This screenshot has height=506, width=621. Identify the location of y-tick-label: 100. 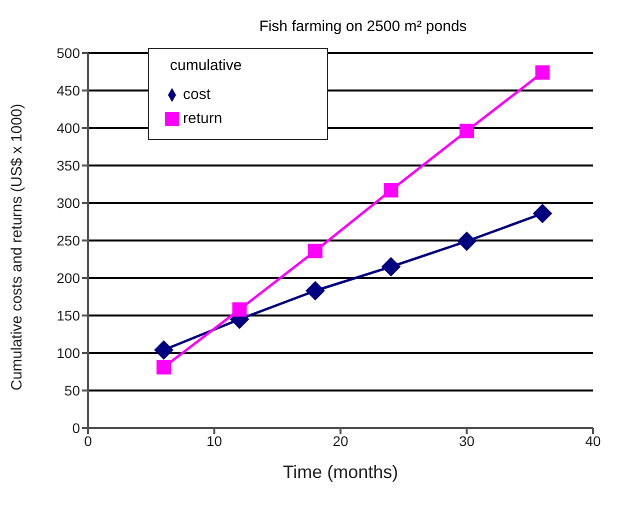
(68, 352).